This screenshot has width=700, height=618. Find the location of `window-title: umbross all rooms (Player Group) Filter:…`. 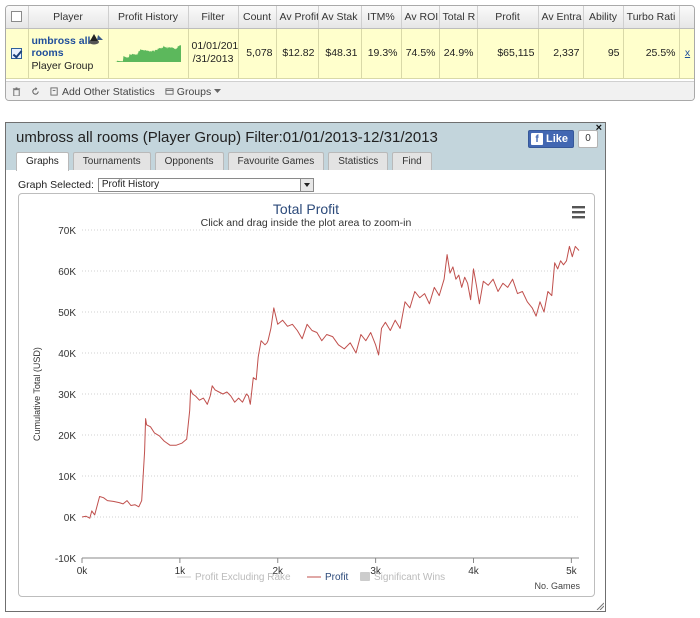

window-title: umbross all rooms (Player Group) Filter:… is located at coordinates (227, 137).